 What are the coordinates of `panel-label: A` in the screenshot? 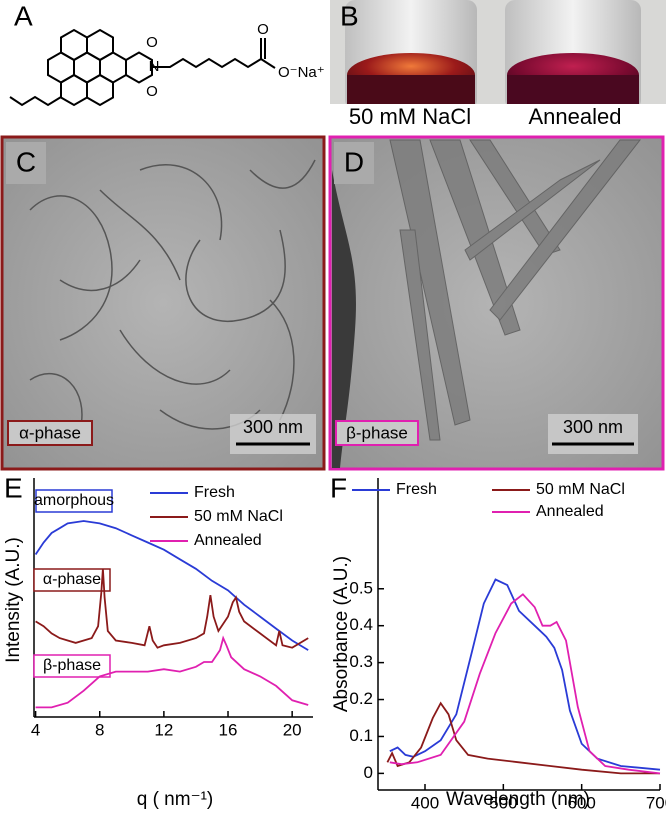 It's located at (23, 15).